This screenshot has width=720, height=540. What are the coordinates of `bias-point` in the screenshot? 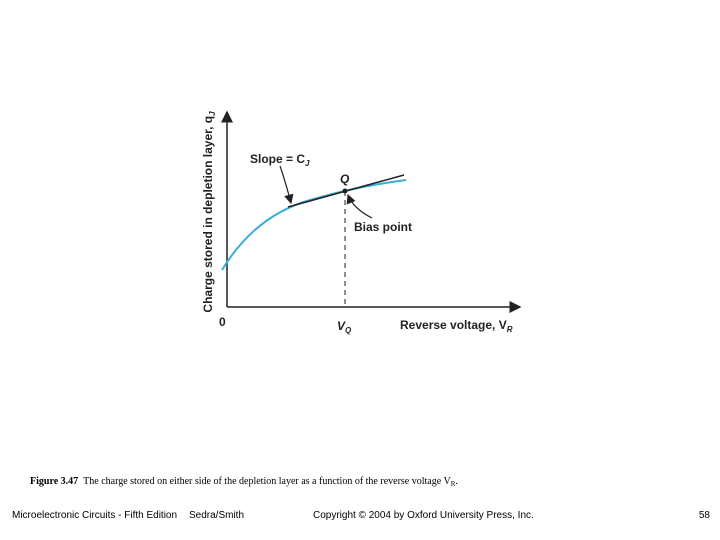 It's located at (345, 191).